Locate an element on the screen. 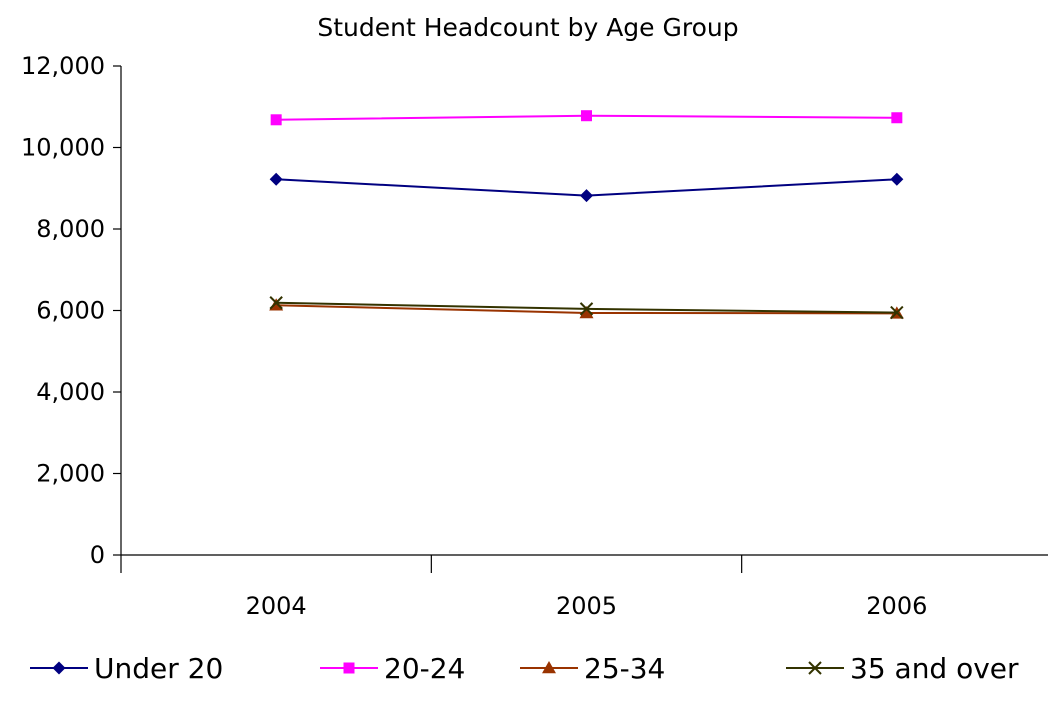 The image size is (1048, 701). legend-item-25-34: 25-34 is located at coordinates (592, 668).